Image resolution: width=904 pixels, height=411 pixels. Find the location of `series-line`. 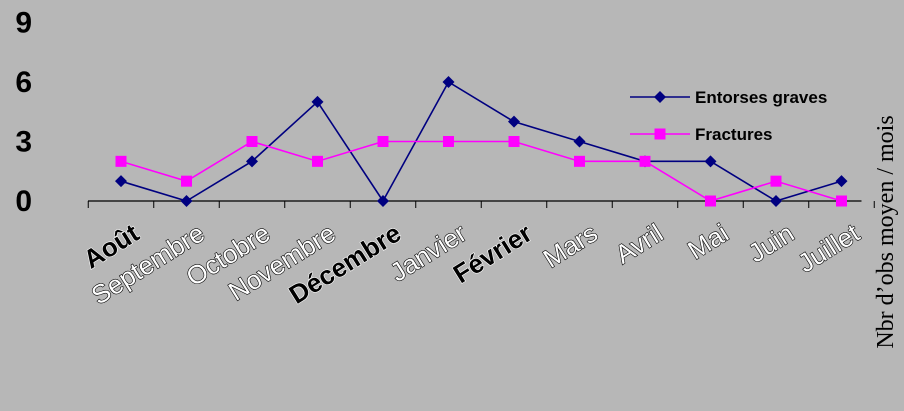

series-line is located at coordinates (481, 171).